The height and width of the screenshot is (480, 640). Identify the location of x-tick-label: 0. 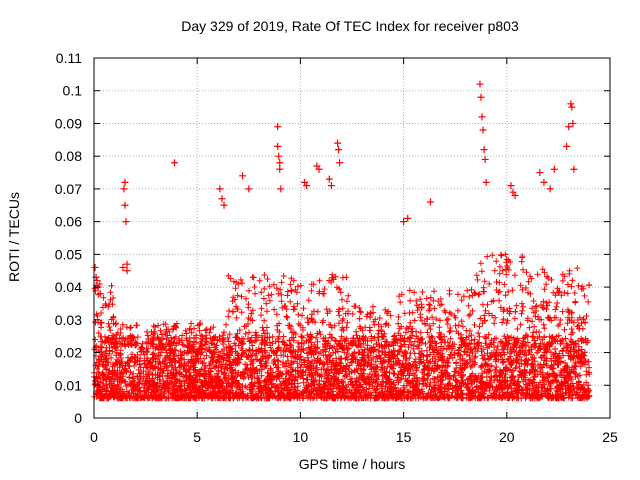
(94, 437).